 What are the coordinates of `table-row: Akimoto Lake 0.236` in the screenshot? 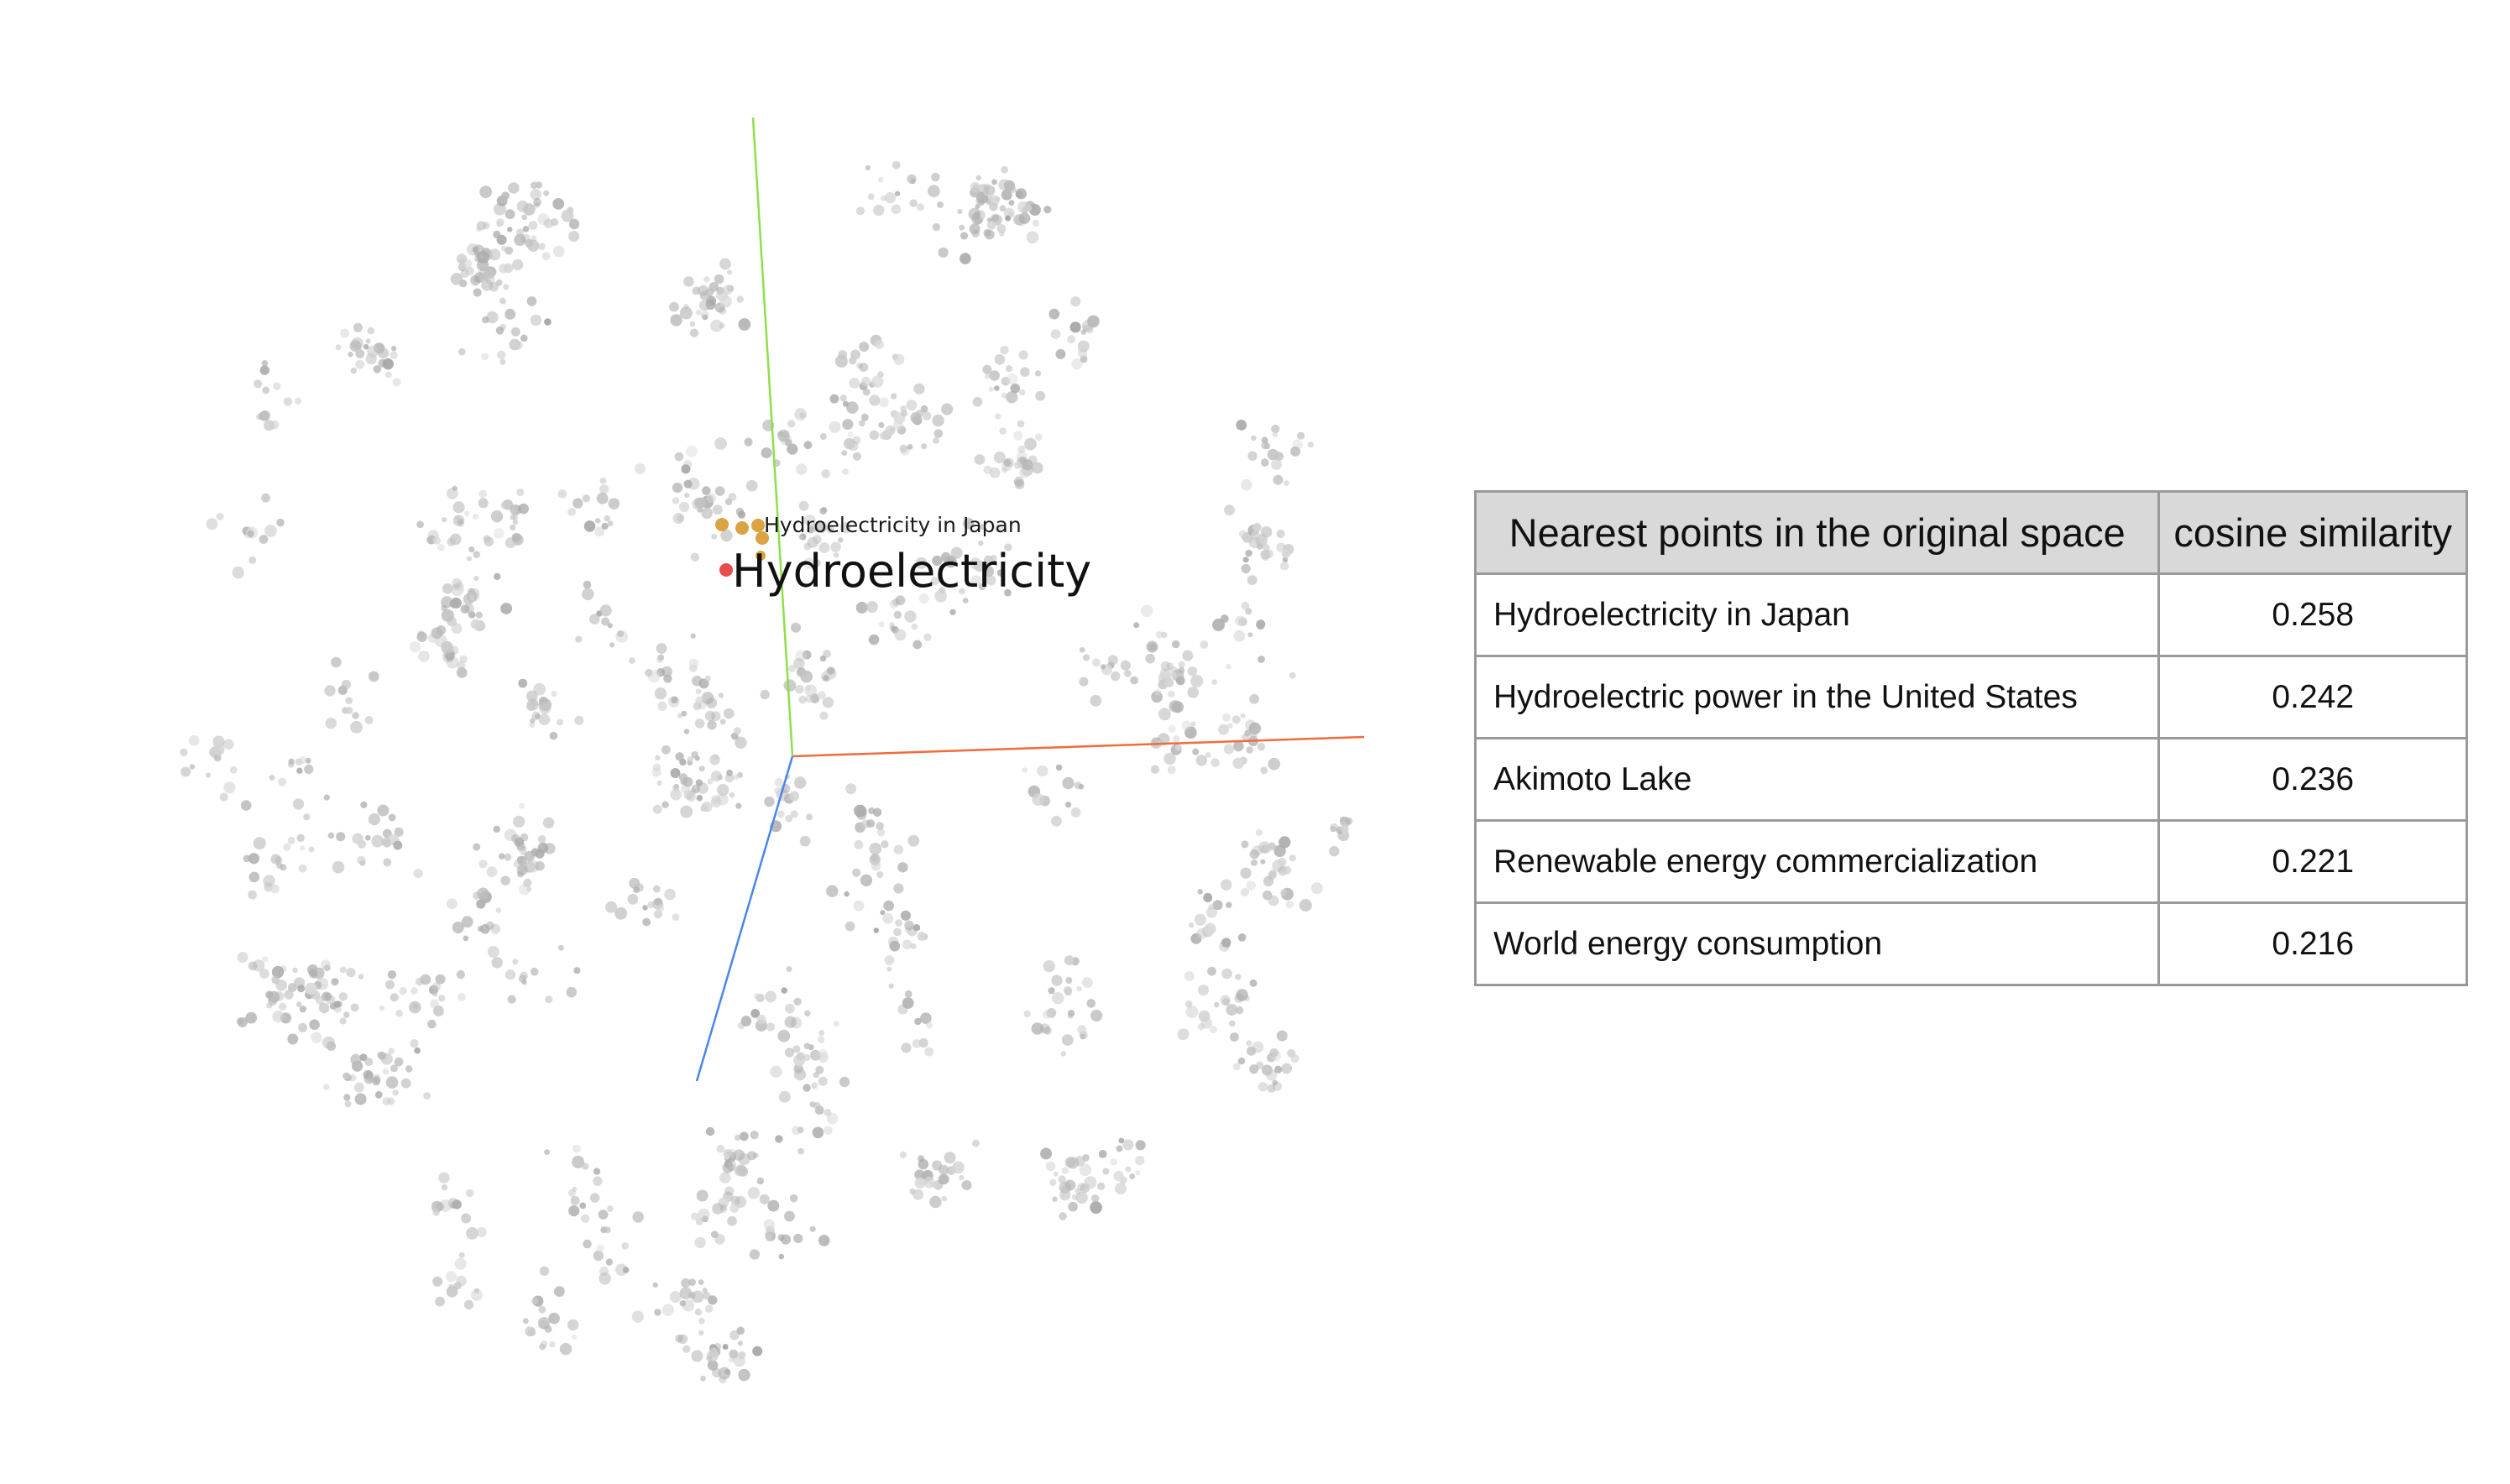 It's located at (1971, 779).